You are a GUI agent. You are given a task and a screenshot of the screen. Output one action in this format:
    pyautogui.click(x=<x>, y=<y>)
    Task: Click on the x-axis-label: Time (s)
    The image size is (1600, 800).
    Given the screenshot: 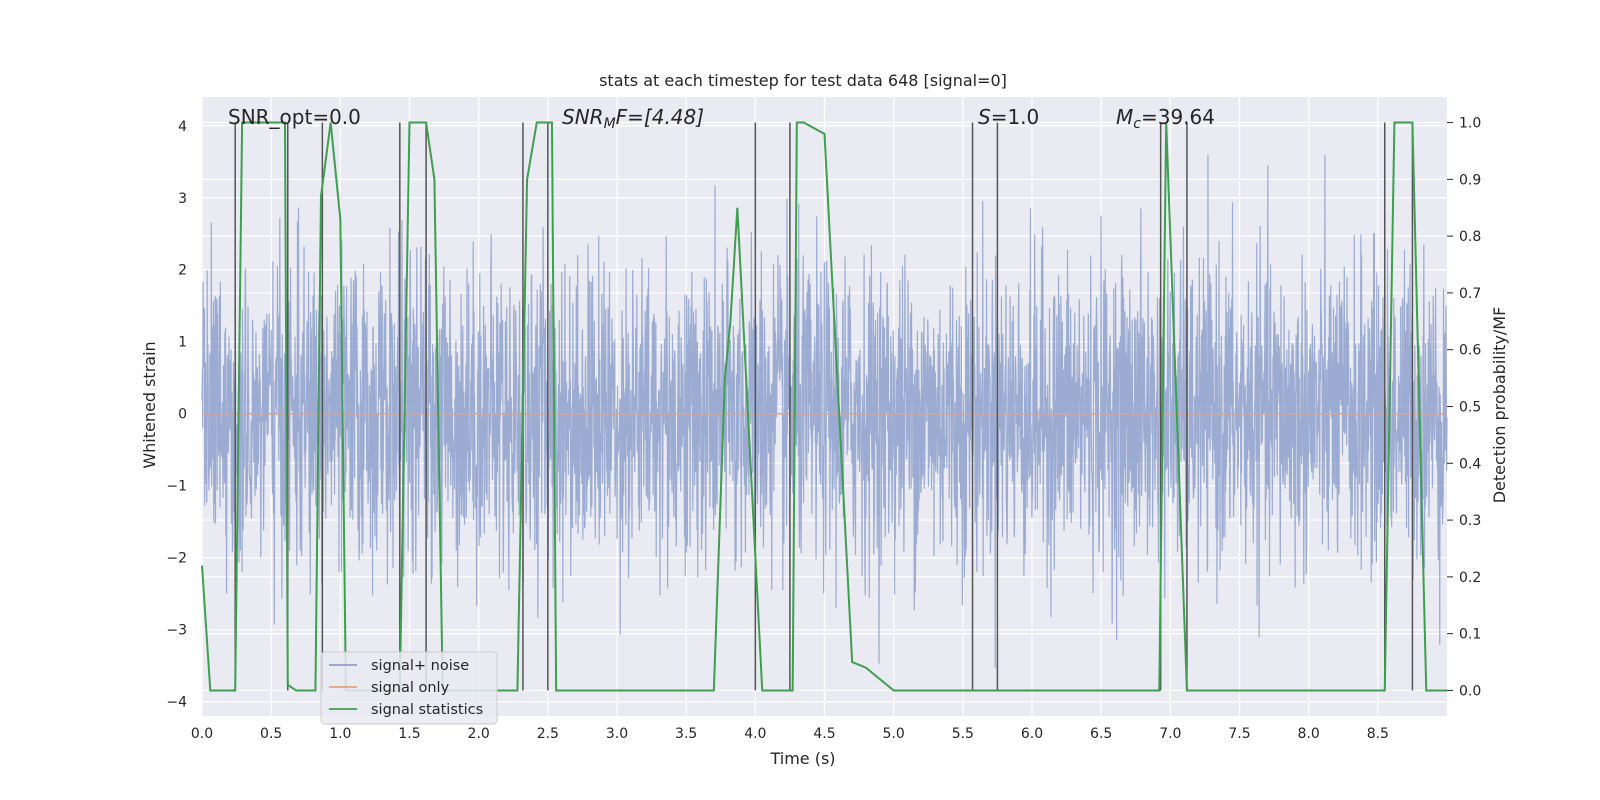 What is the action you would take?
    pyautogui.click(x=802, y=758)
    